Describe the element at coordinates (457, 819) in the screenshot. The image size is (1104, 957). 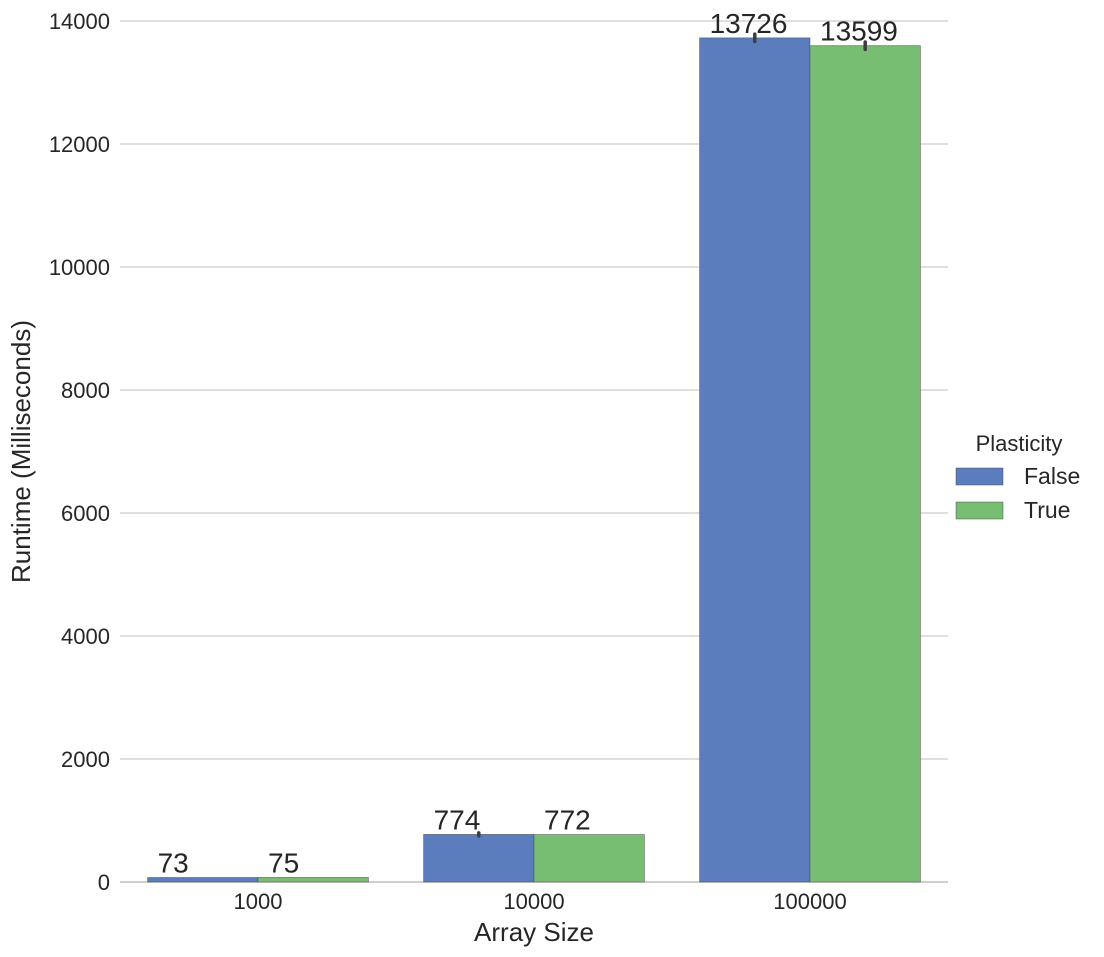
I see `bar-value-label: 774` at that location.